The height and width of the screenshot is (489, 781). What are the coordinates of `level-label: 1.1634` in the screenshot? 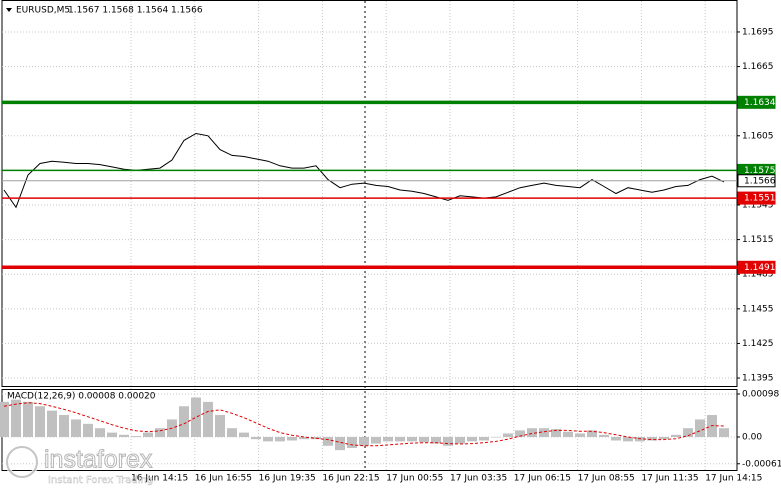 It's located at (760, 103).